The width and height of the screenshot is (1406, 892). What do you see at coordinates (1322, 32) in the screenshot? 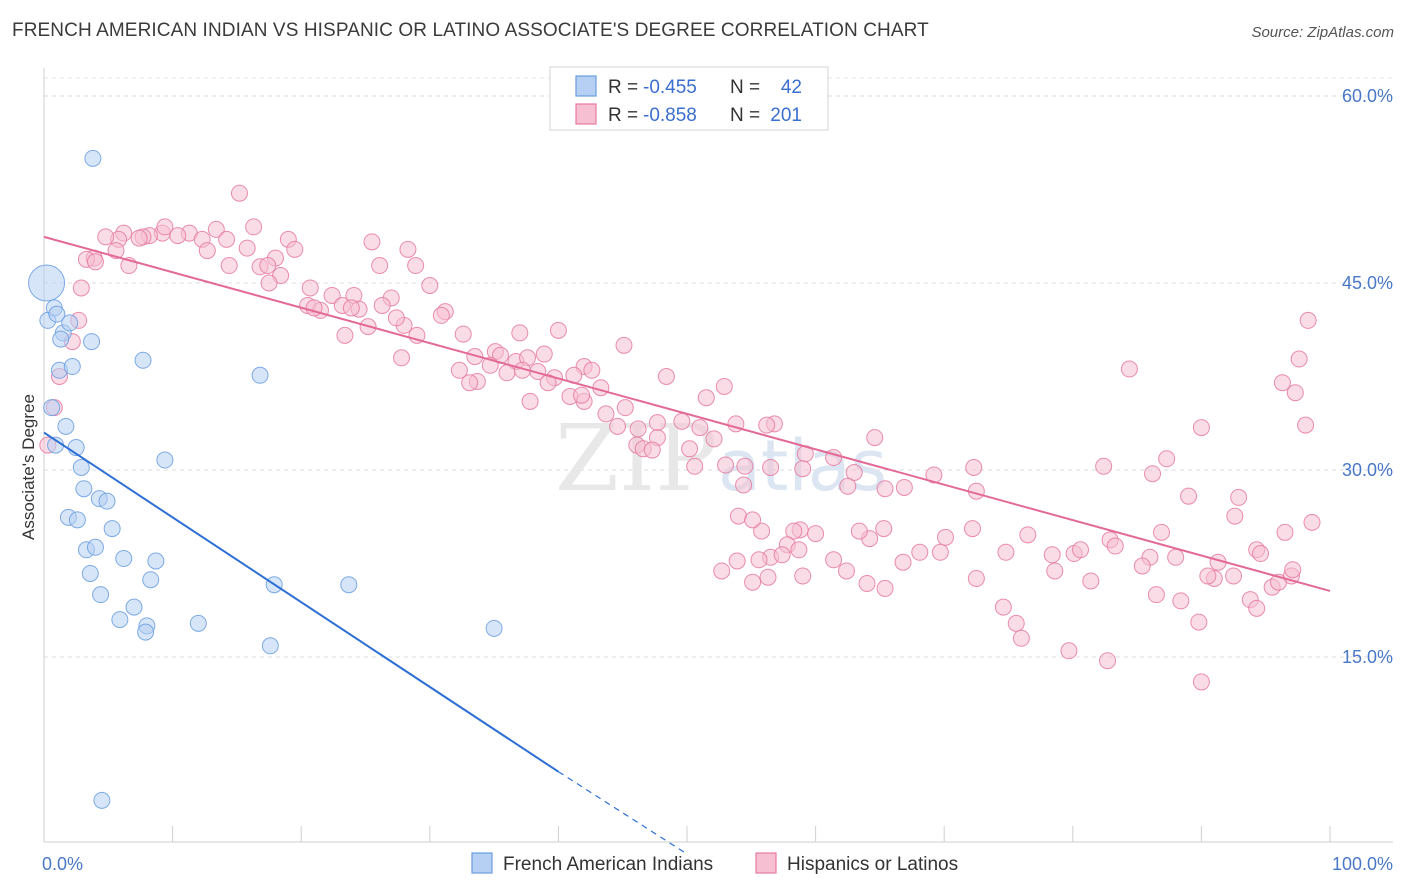
I see `chart-source: Source: ZipAtlas.com` at bounding box center [1322, 32].